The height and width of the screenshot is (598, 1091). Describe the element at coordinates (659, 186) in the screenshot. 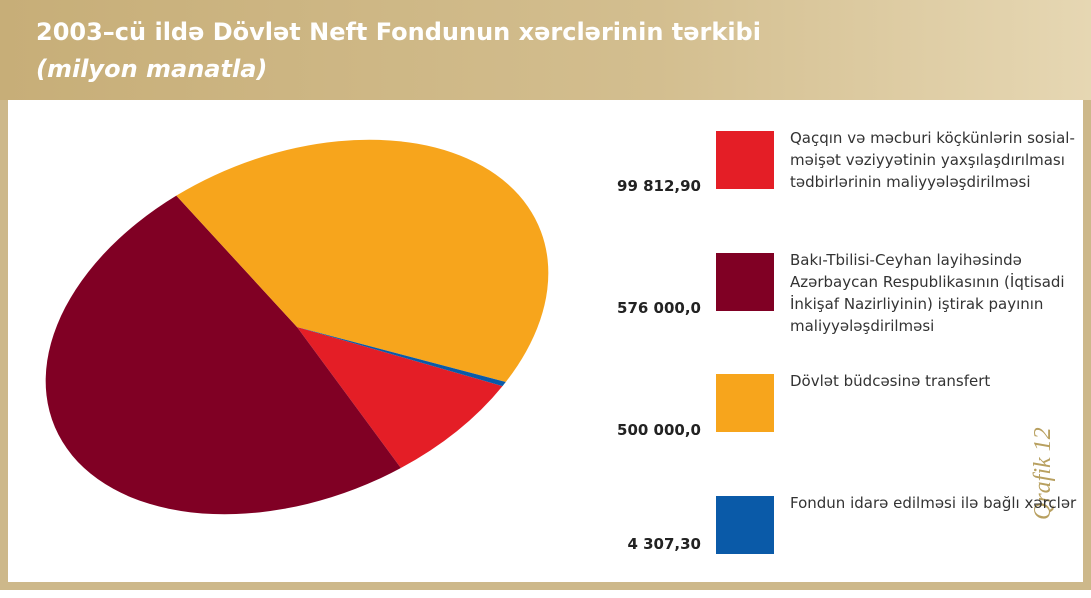

I see `value-label: 99 812,90` at that location.